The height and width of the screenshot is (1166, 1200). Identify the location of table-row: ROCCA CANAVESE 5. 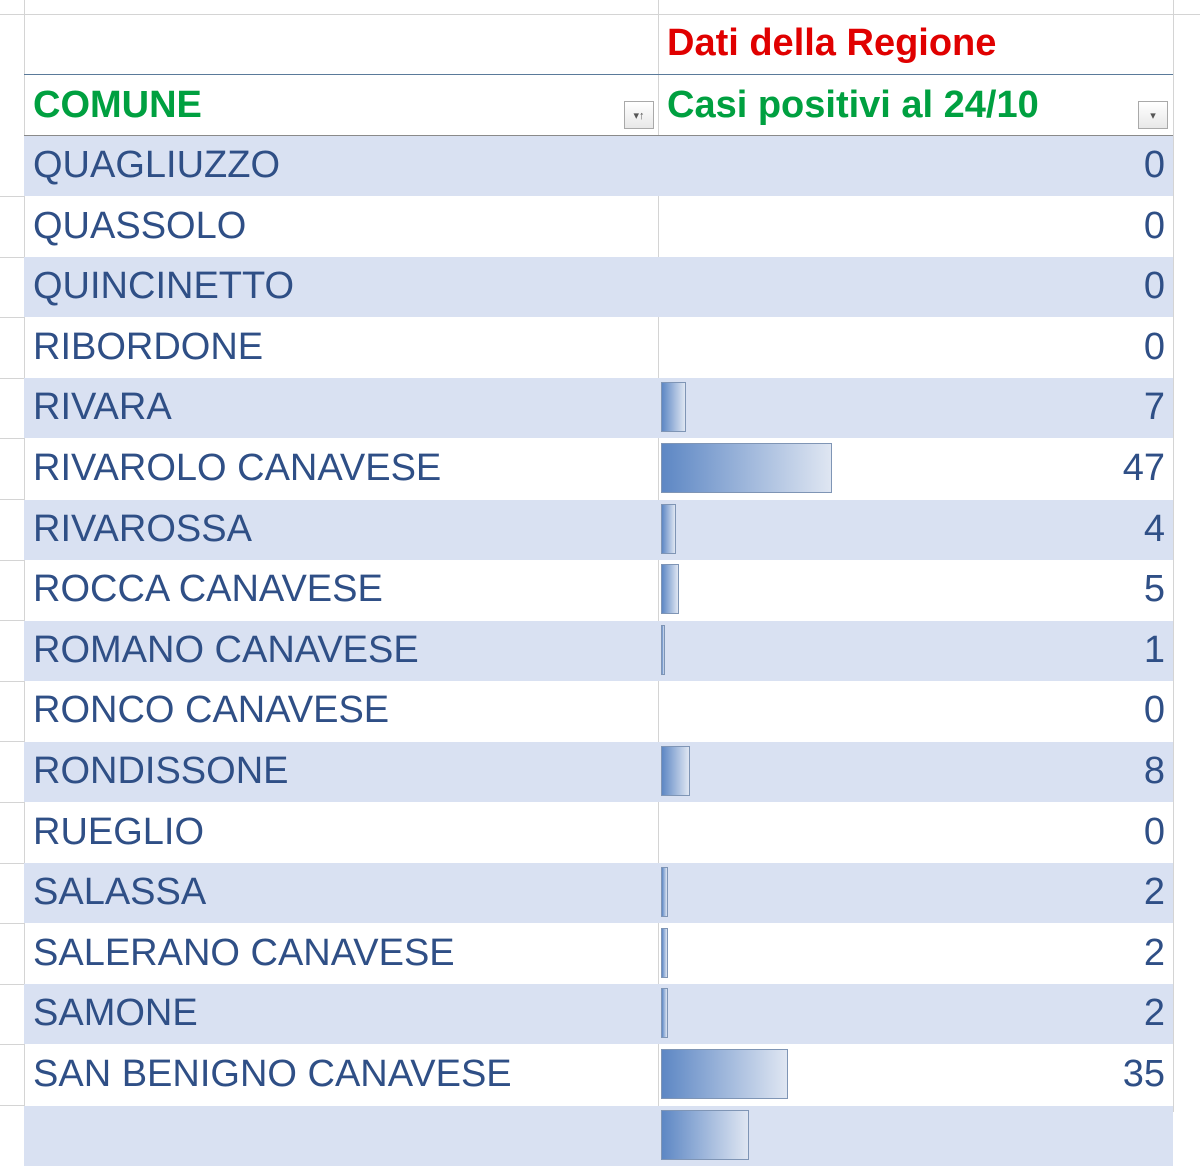
(598, 590).